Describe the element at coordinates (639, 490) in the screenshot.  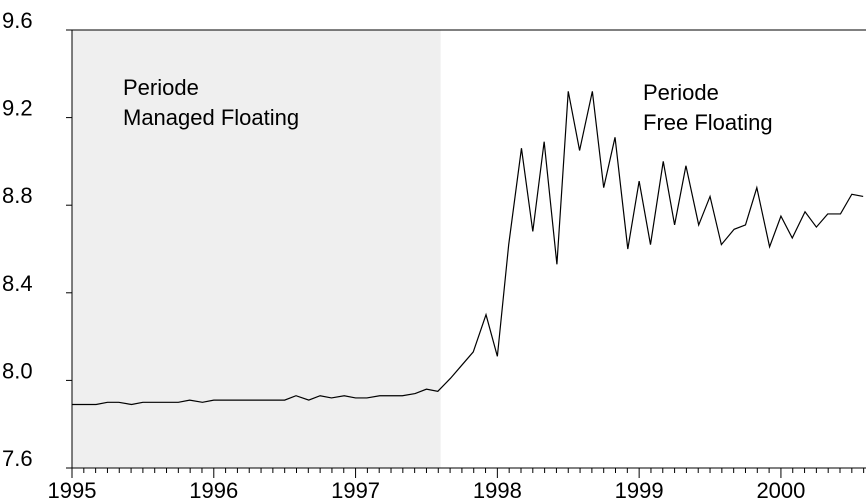
I see `x-tick-label: 1999` at that location.